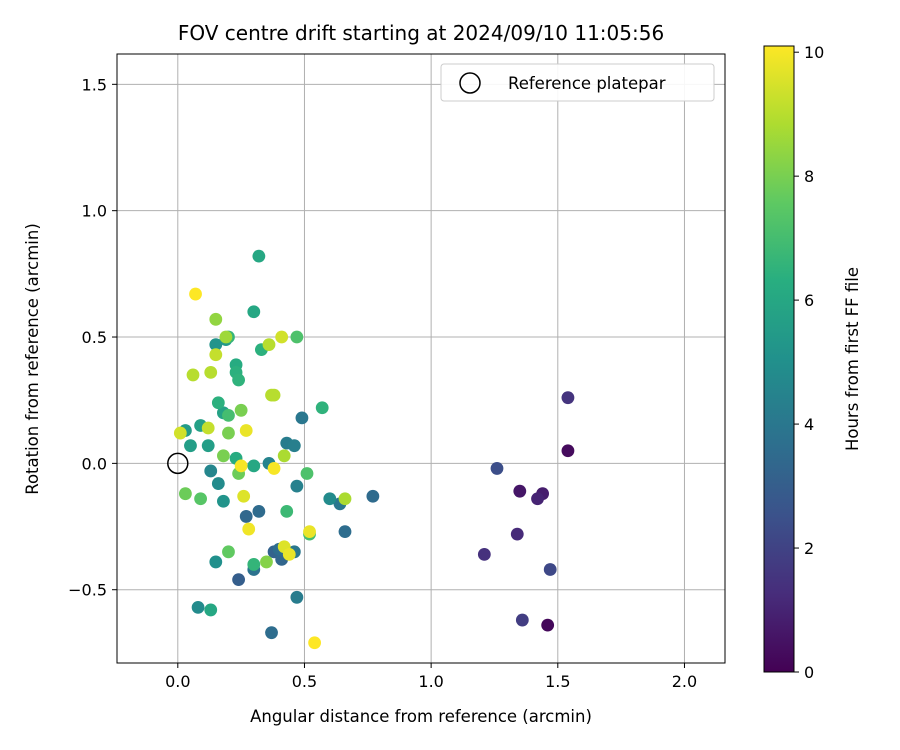 The image size is (900, 750). I want to click on y-axis-ticks: −0.5 0.0 0.5 1.0 1.5, so click(92, 337).